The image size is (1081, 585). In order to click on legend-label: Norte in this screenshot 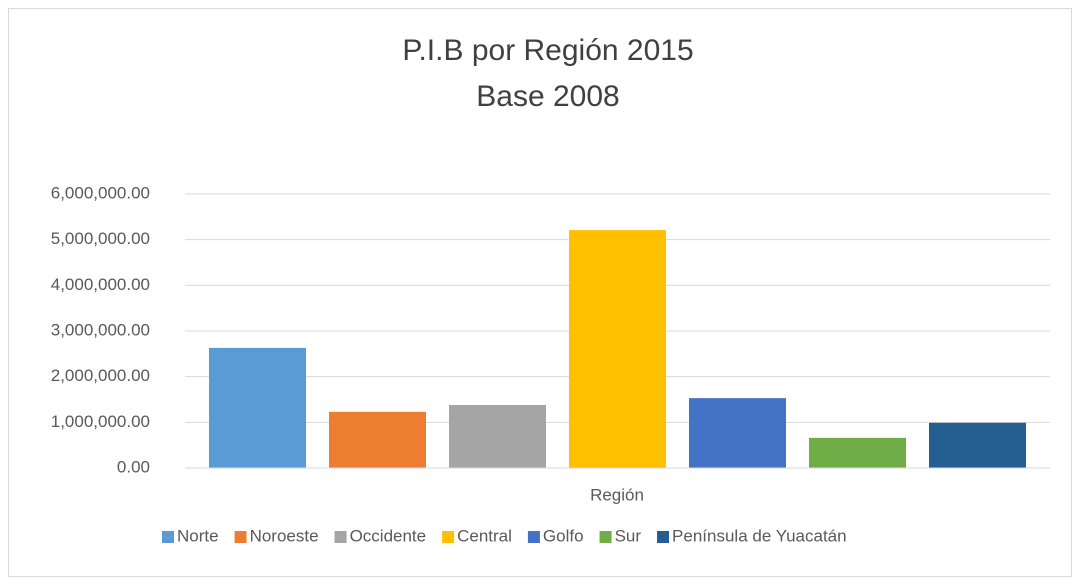, I will do `click(198, 535)`.